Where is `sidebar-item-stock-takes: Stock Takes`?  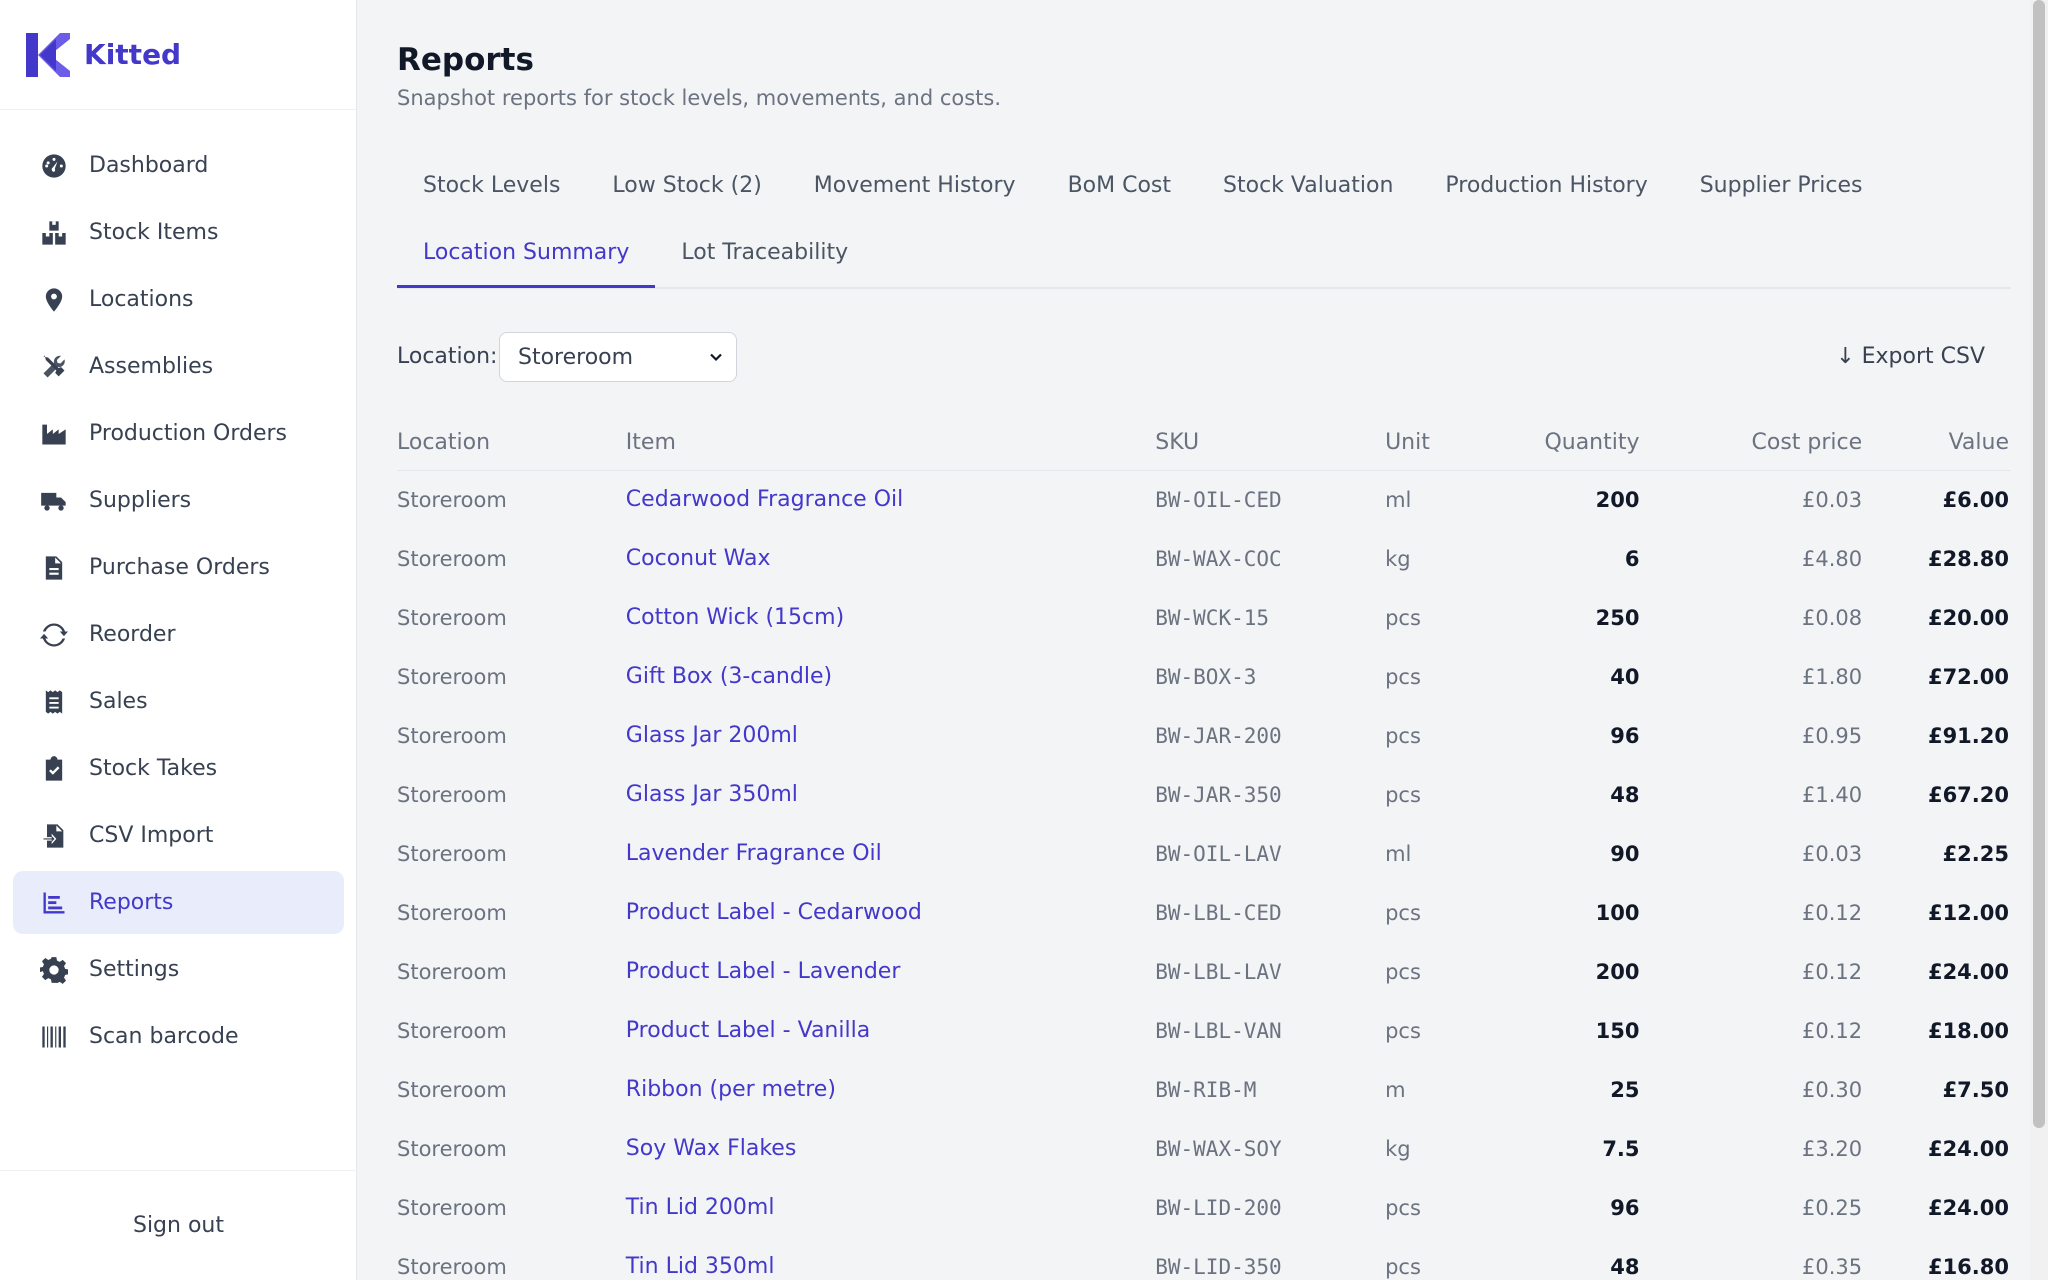
sidebar-item-stock-takes: Stock Takes is located at coordinates (178, 768).